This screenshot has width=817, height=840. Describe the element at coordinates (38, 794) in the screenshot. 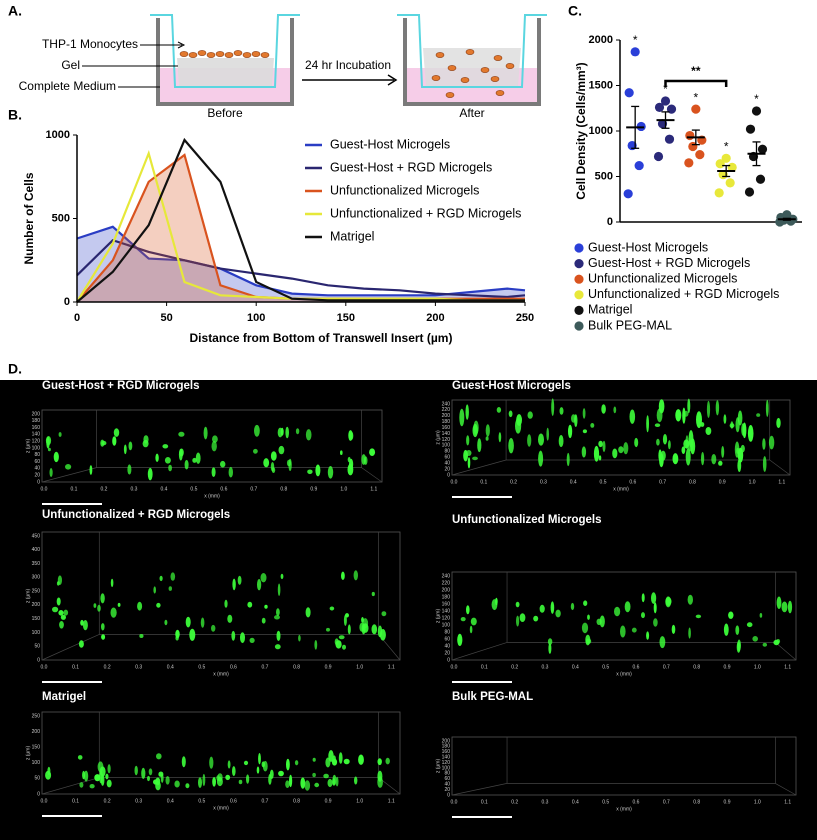

I see `z-tick-label: 0` at that location.